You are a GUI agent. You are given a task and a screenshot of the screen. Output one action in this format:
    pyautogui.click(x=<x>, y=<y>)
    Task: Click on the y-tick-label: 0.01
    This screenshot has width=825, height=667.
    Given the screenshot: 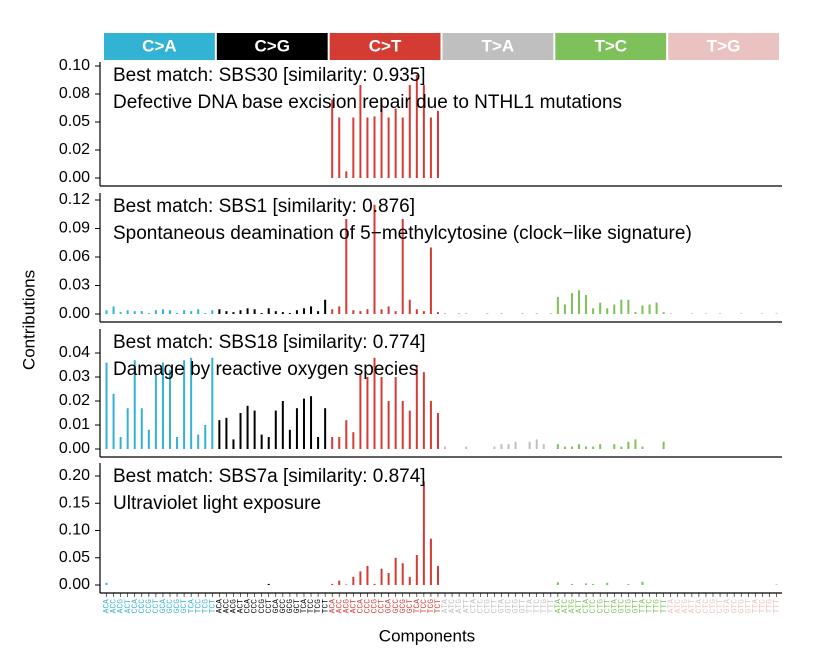 What is the action you would take?
    pyautogui.click(x=74, y=424)
    